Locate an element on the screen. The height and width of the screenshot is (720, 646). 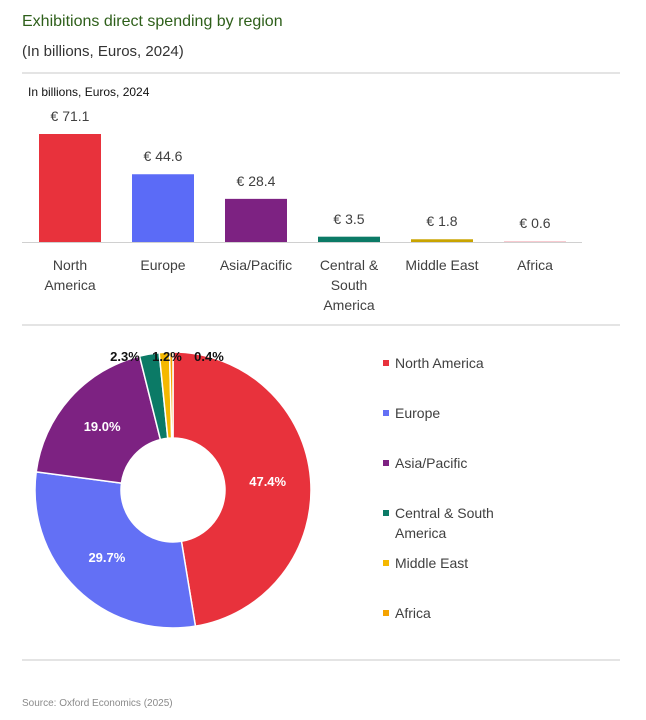
chart-subtitle: In billions, Euros, 2024 is located at coordinates (89, 92).